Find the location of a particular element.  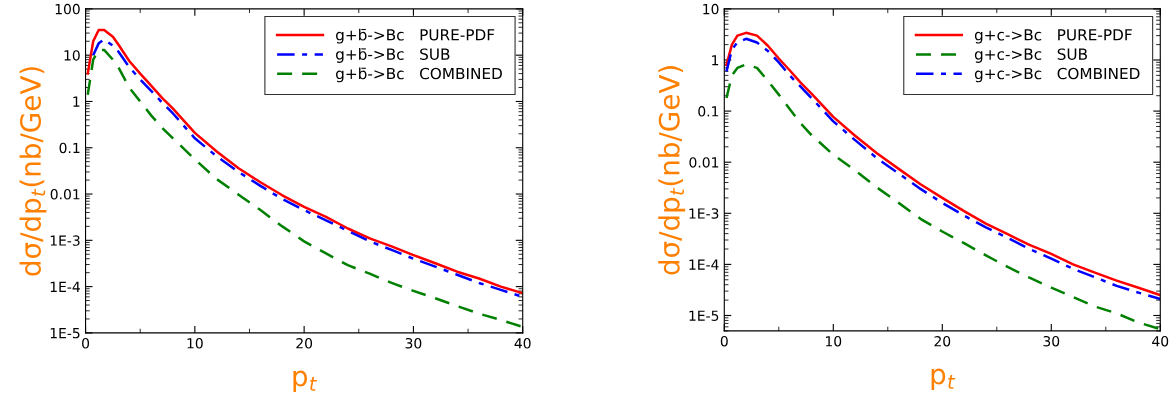

y-tick-label: 100 is located at coordinates (67, 9).